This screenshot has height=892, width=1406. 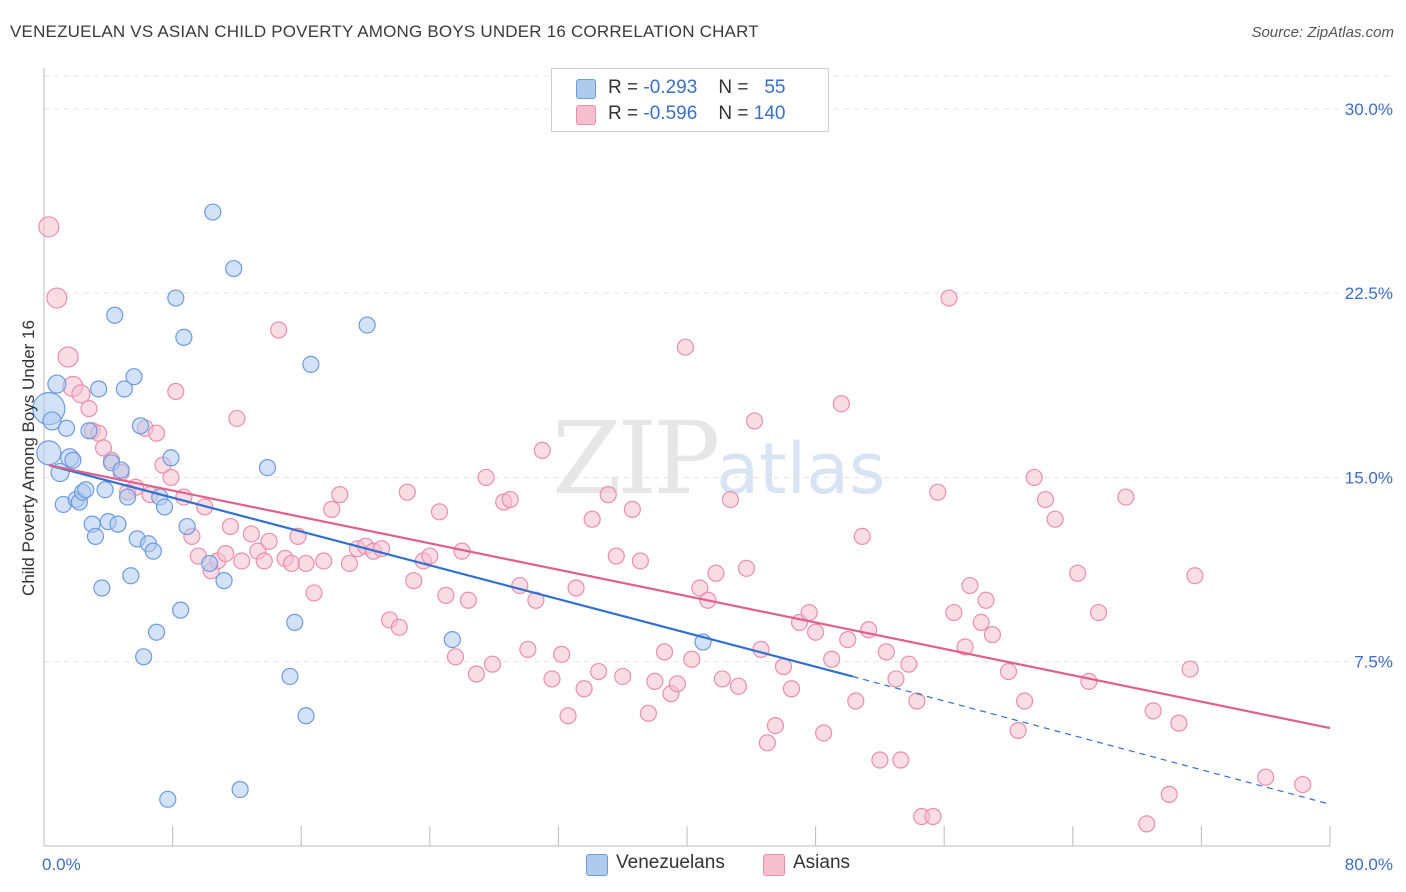 I want to click on legend-n-value: 140, so click(x=769, y=113).